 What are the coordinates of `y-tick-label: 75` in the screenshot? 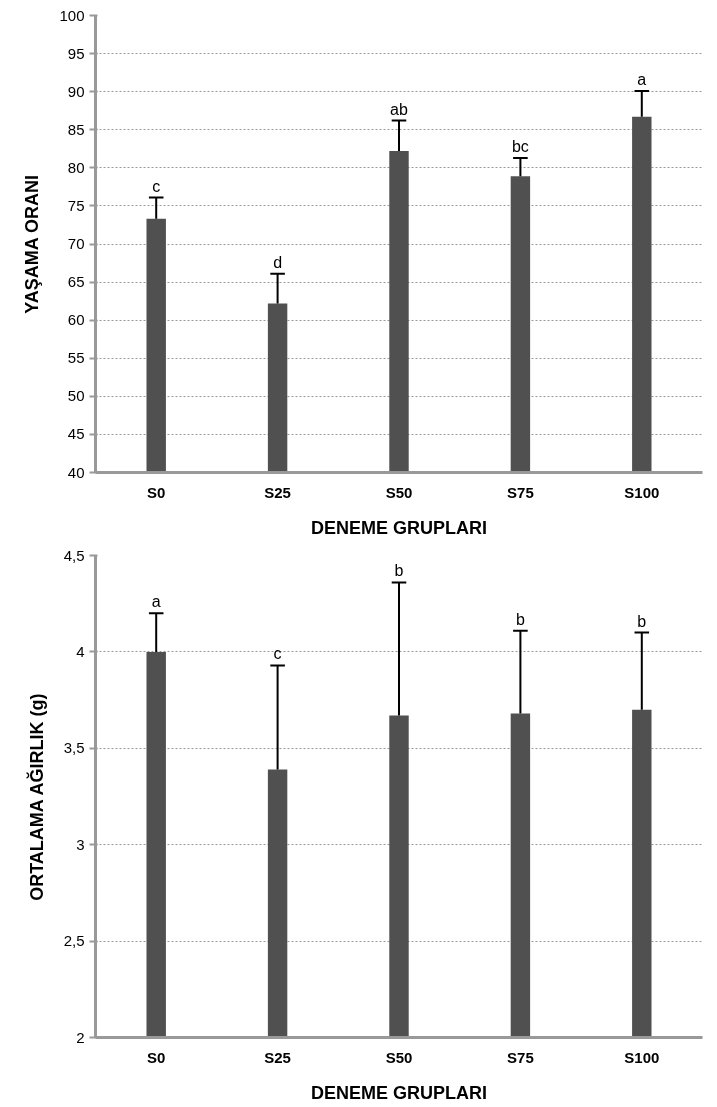 It's located at (76, 205).